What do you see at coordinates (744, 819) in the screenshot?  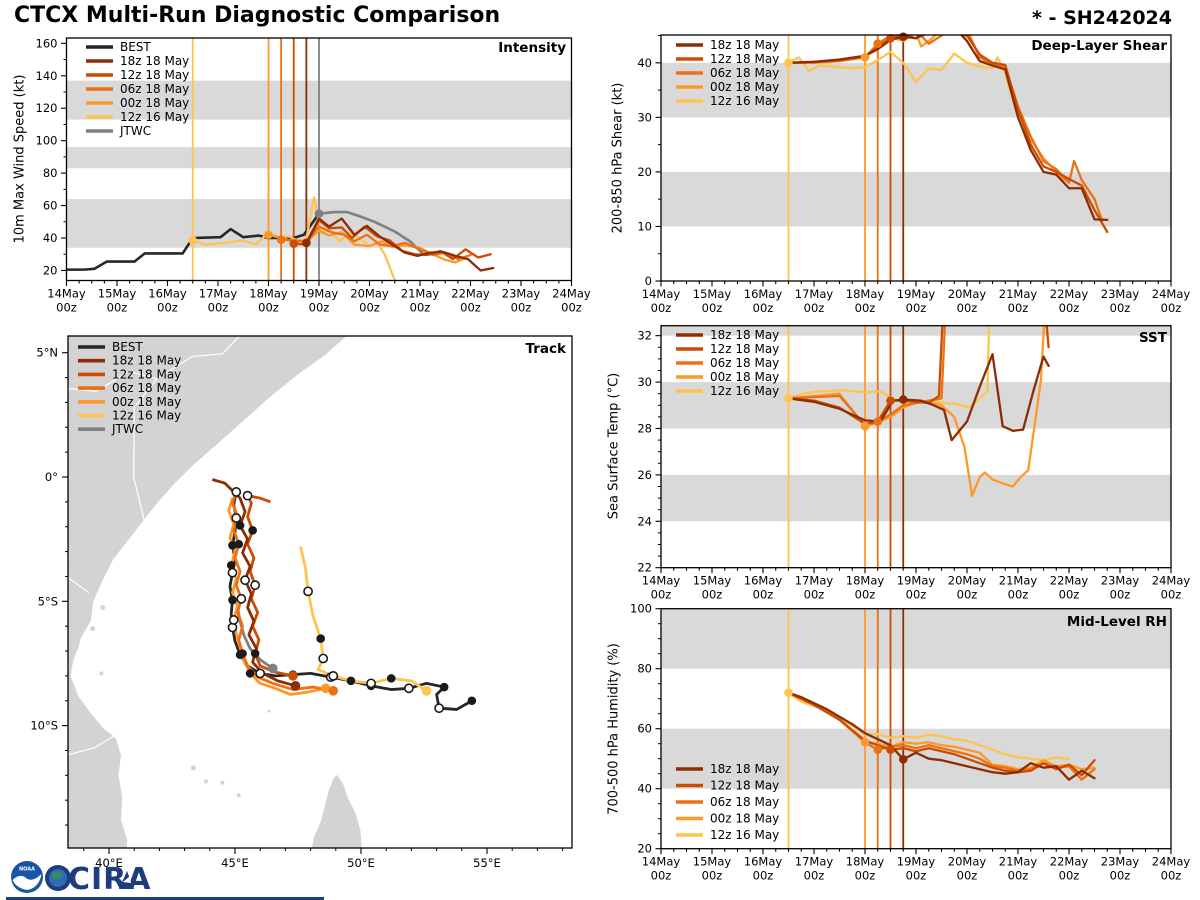 I see `svg-text: 00z 18 May` at bounding box center [744, 819].